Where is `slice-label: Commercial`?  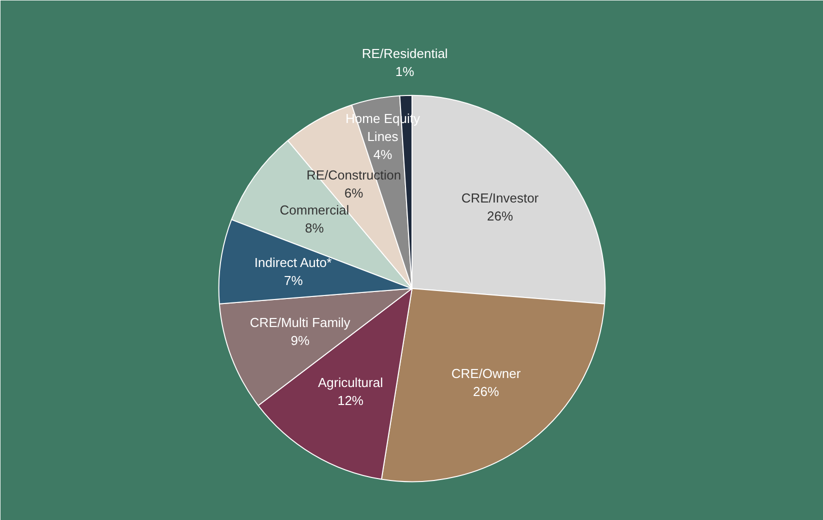
slice-label: Commercial is located at coordinates (315, 210).